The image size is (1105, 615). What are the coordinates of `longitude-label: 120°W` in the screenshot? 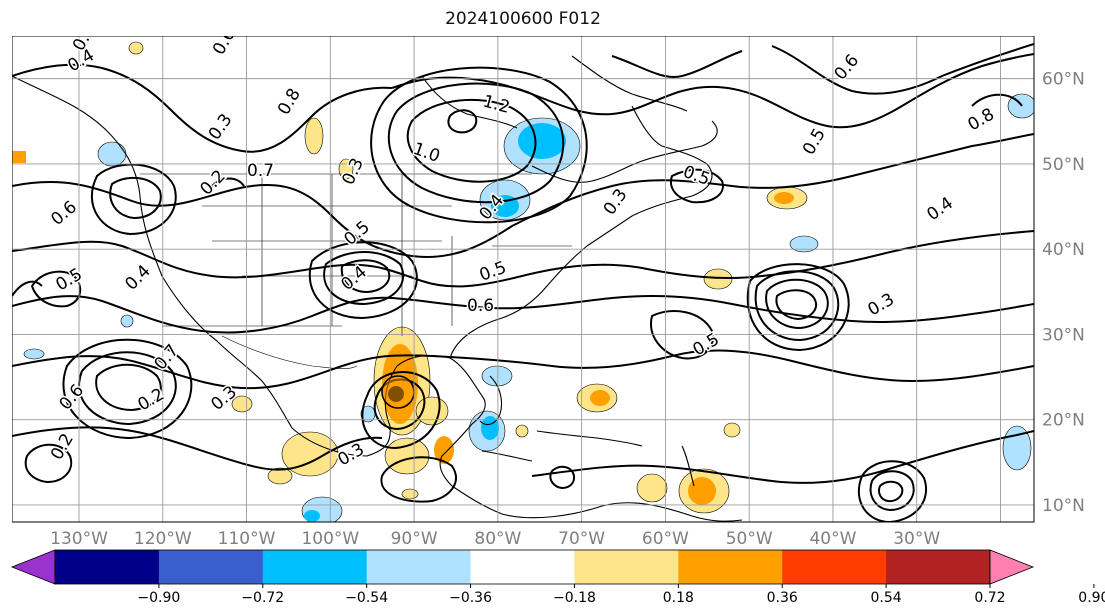 It's located at (163, 538).